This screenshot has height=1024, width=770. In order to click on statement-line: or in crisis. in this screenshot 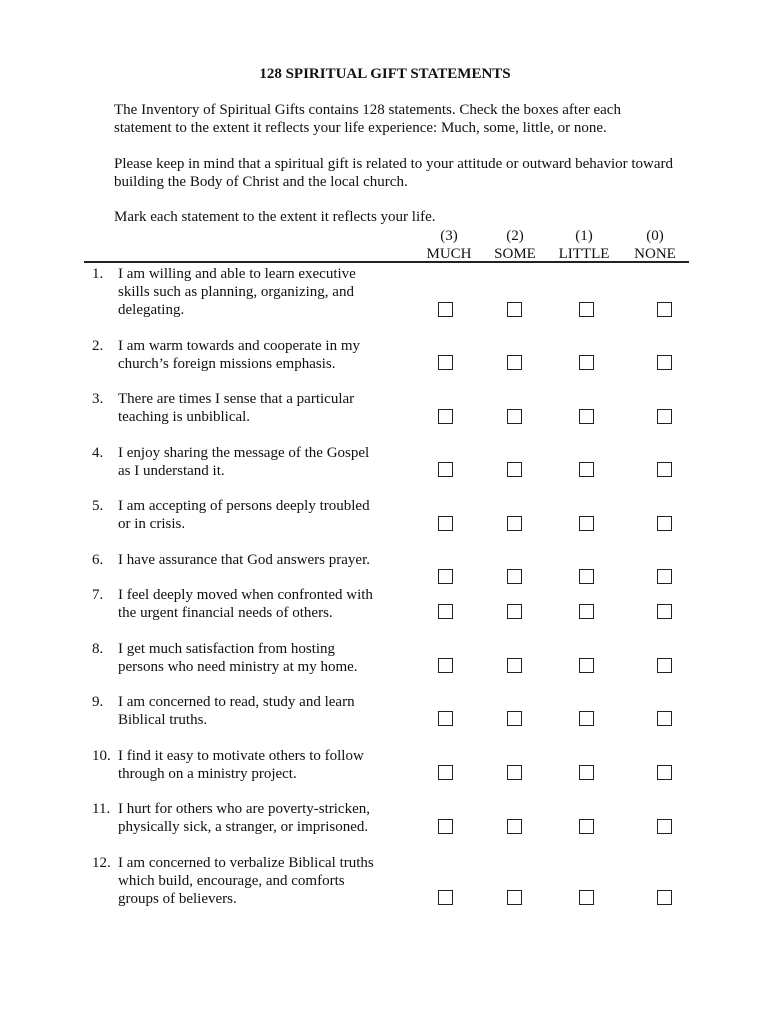, I will do `click(152, 524)`.